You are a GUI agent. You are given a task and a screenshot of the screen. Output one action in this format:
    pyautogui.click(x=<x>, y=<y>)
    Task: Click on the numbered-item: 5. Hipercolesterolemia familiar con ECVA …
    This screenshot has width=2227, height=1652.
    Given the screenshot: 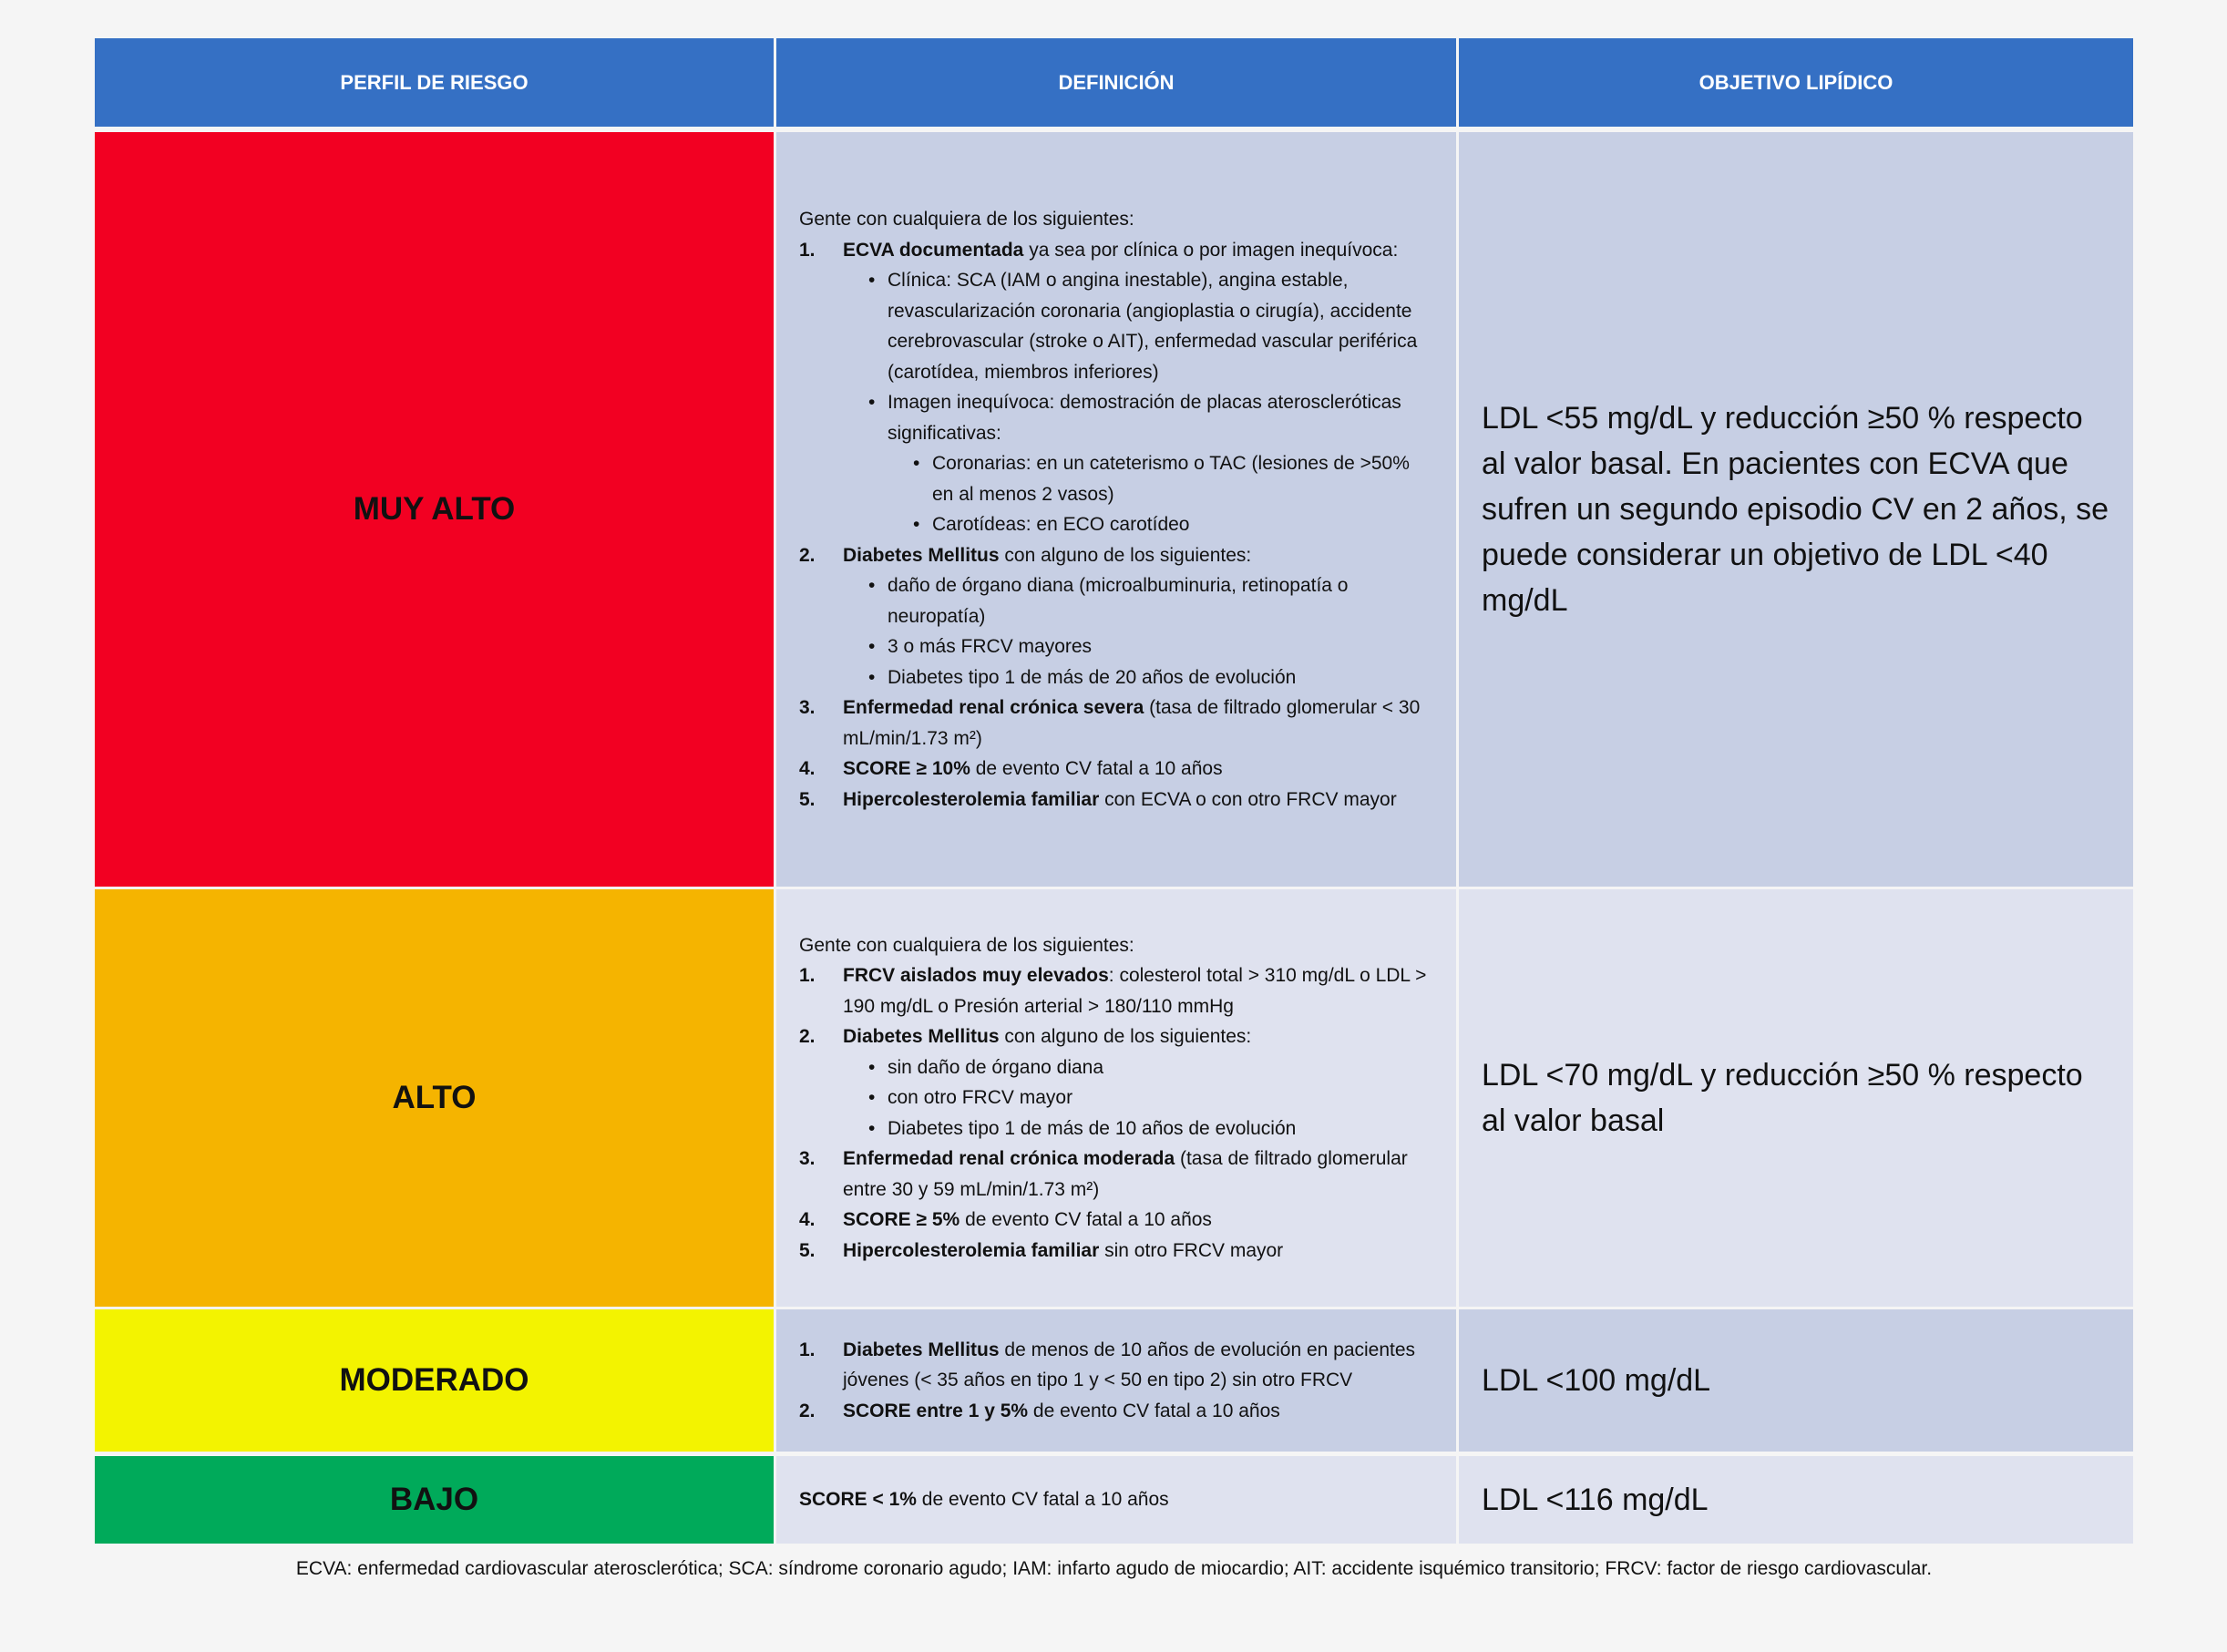 What is the action you would take?
    pyautogui.click(x=1116, y=800)
    